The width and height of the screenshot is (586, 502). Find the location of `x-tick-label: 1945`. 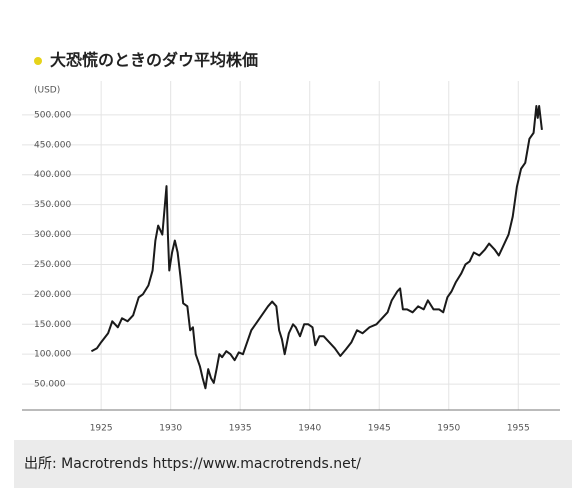

x-tick-label: 1945 is located at coordinates (379, 429).